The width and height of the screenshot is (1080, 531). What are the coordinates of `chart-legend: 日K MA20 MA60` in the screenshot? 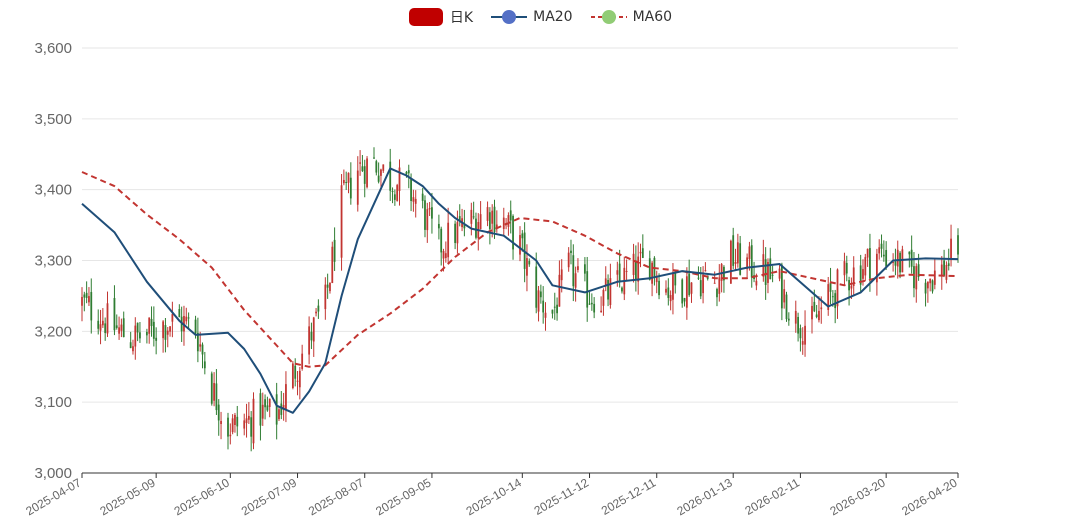 It's located at (540, 17).